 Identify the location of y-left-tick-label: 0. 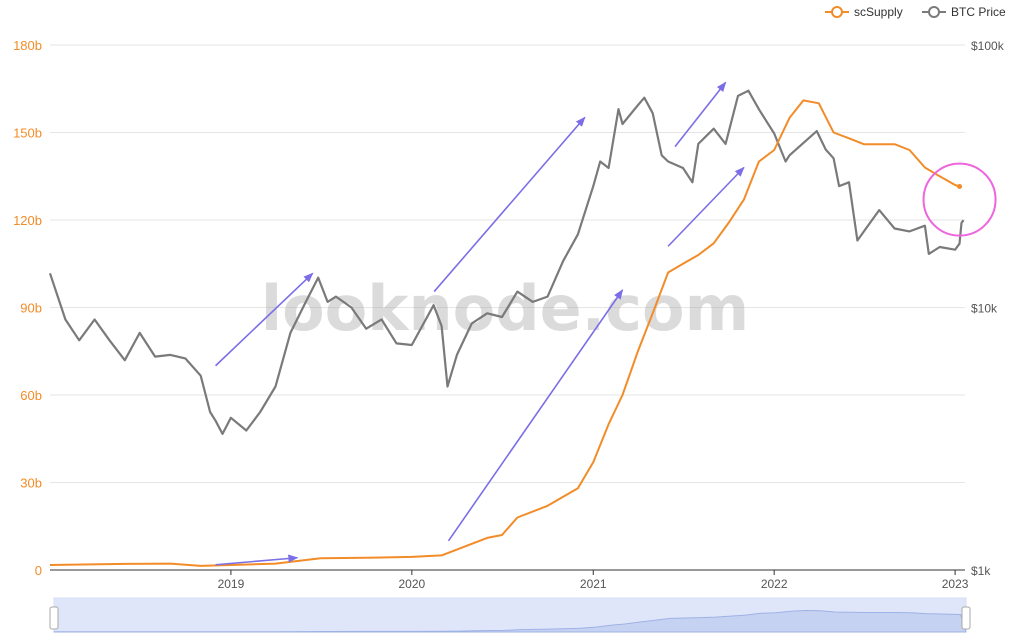
(38, 570).